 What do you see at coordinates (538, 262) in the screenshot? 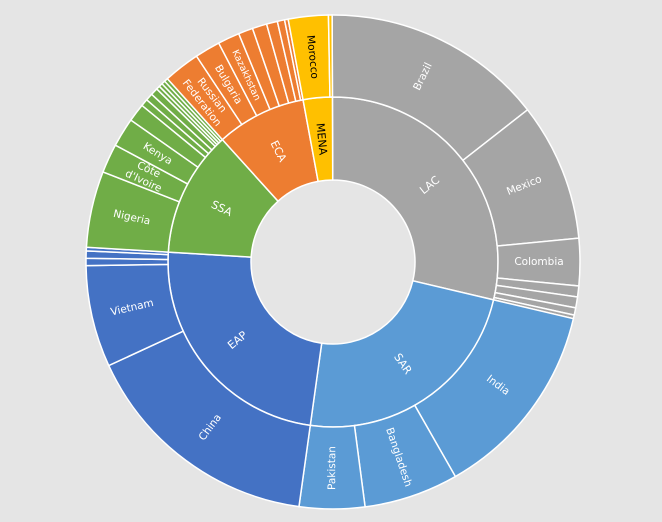
I see `country-label-colombia: Colombia` at bounding box center [538, 262].